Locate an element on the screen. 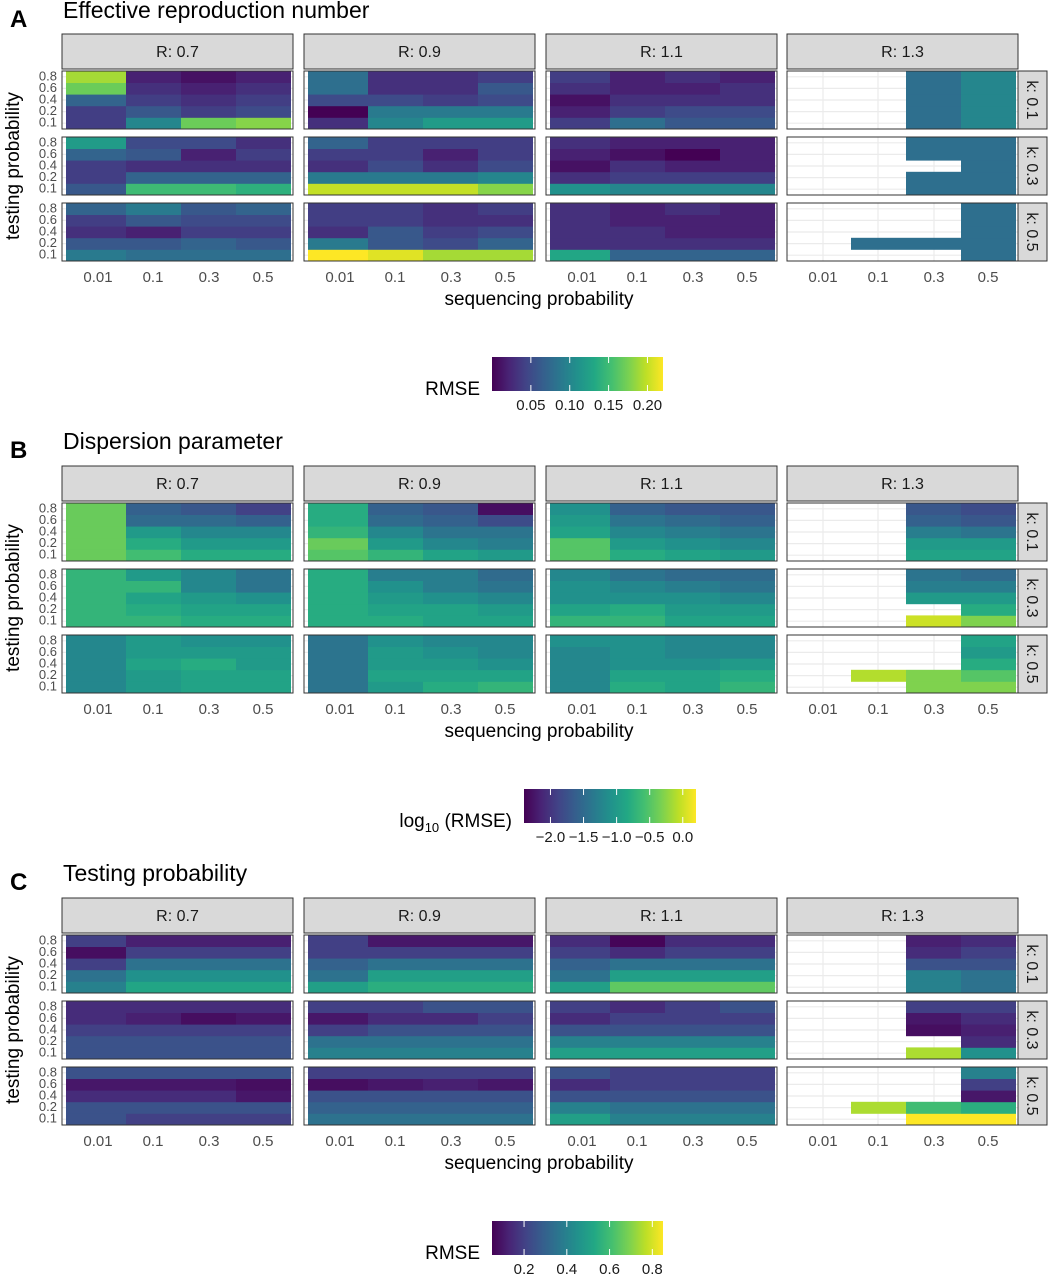  facet-label-row: k: 0.5 is located at coordinates (1031, 231).